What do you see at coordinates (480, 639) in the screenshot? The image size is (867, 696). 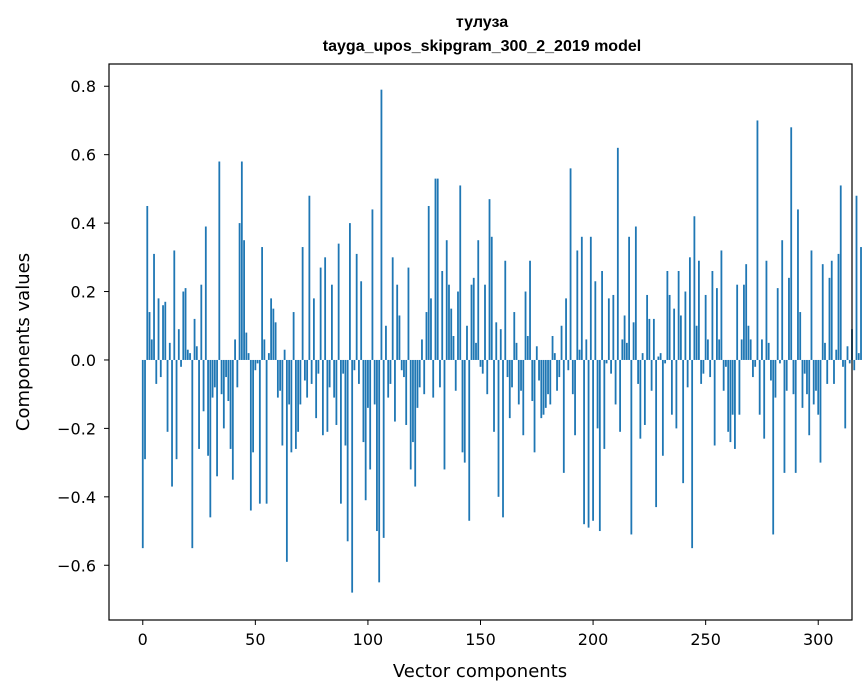 I see `x-tick-label: 150` at bounding box center [480, 639].